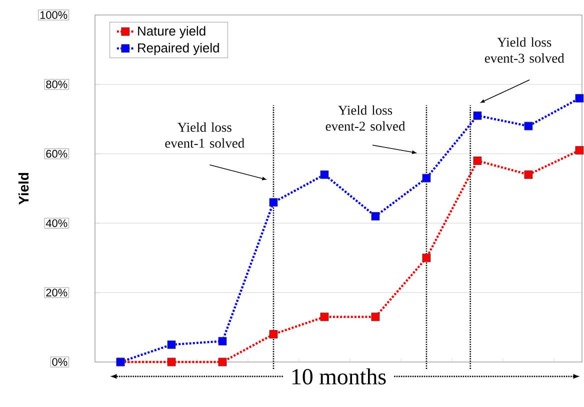 The width and height of the screenshot is (584, 407). What do you see at coordinates (23, 189) in the screenshot?
I see `y-axis-title: Yield` at bounding box center [23, 189].